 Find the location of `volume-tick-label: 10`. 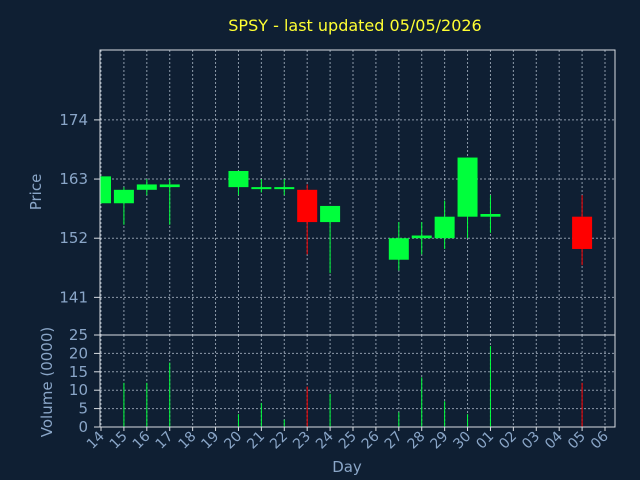

volume-tick-label: 10 is located at coordinates (78, 390).